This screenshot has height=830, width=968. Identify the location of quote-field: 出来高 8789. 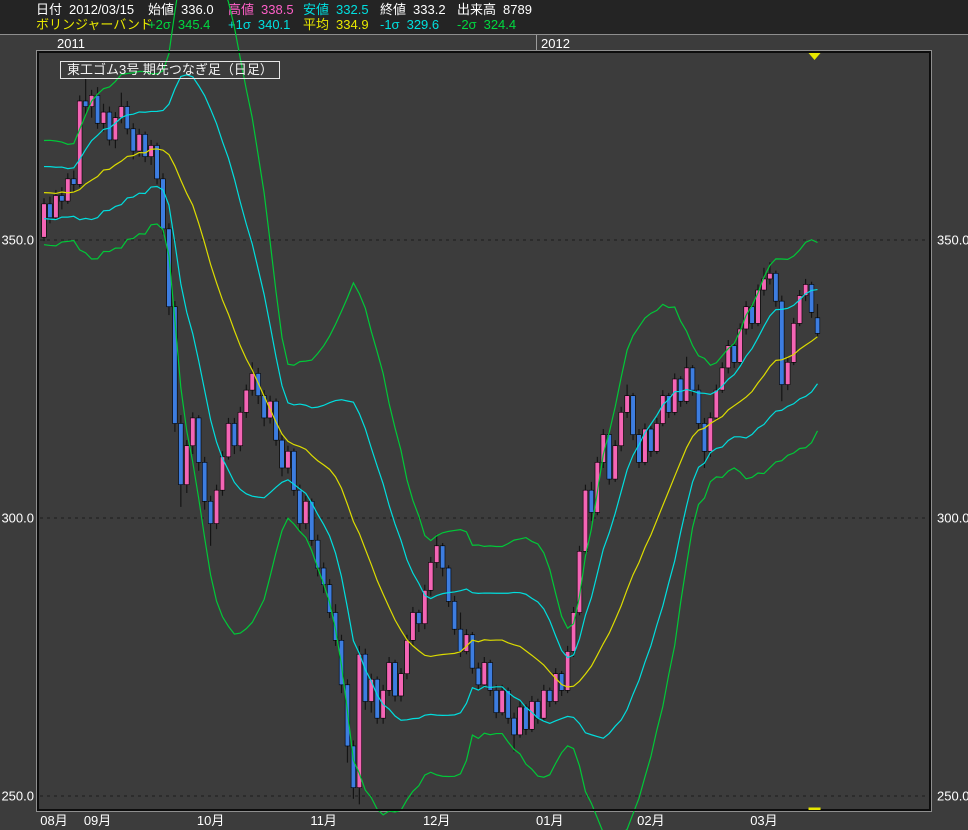
(494, 10).